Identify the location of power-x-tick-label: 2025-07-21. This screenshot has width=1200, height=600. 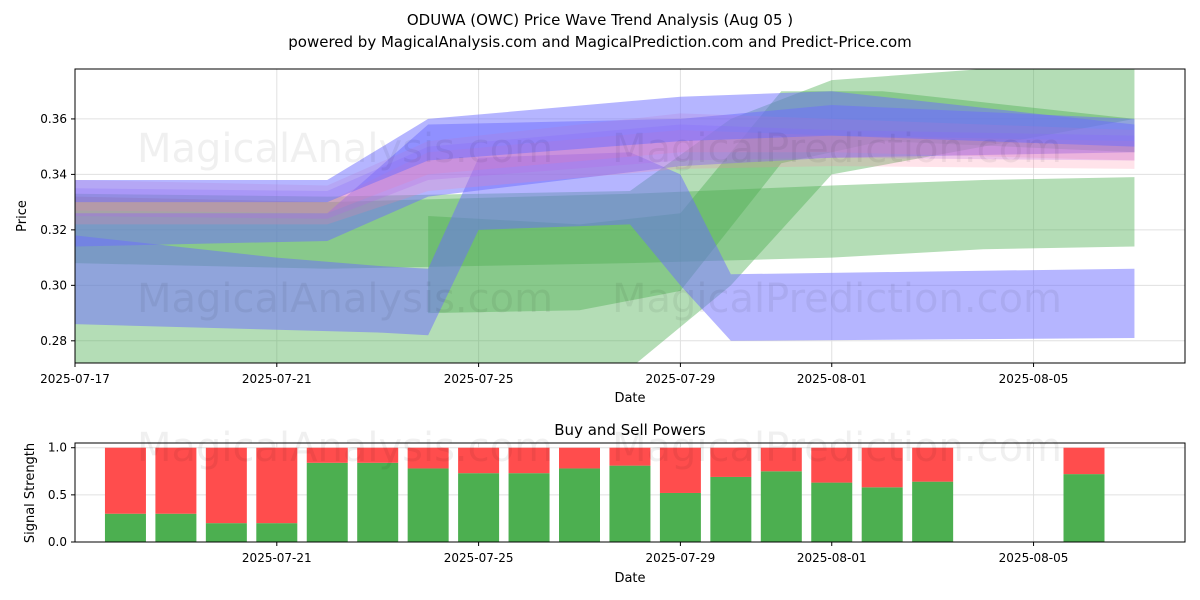
(277, 558).